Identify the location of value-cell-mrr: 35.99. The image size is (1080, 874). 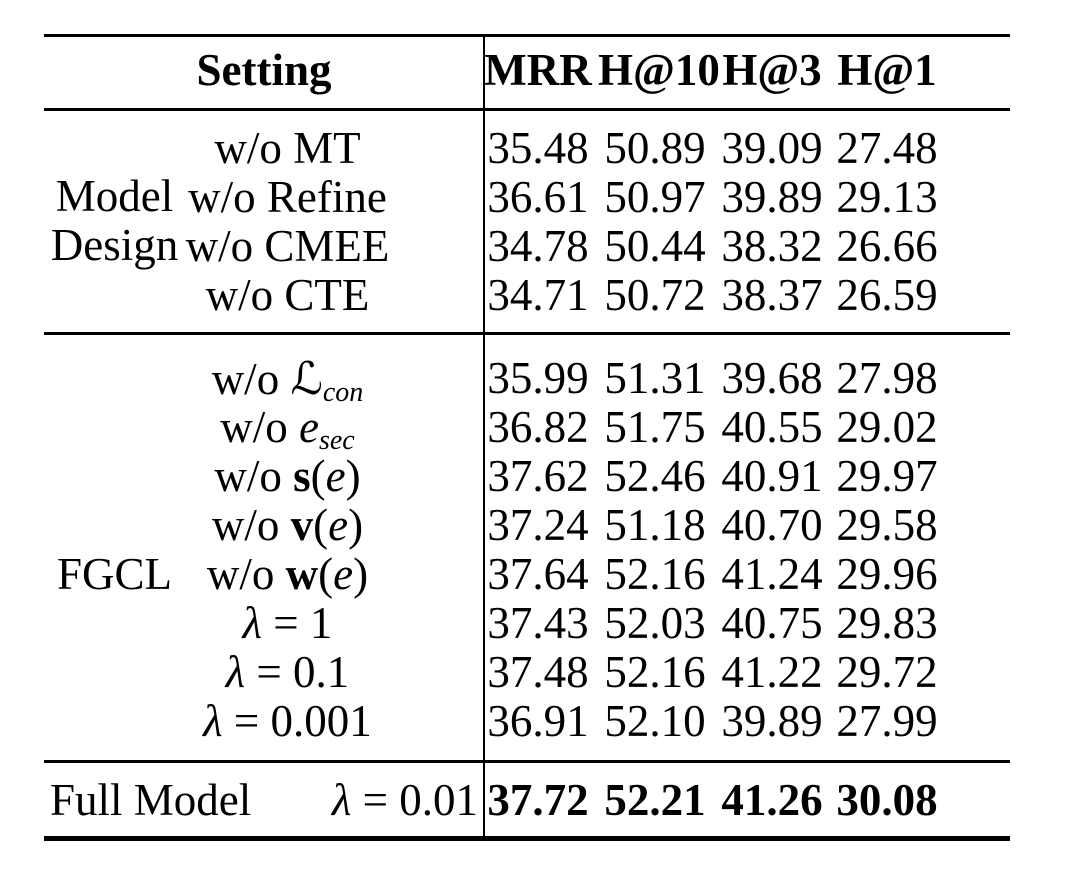
(538, 378).